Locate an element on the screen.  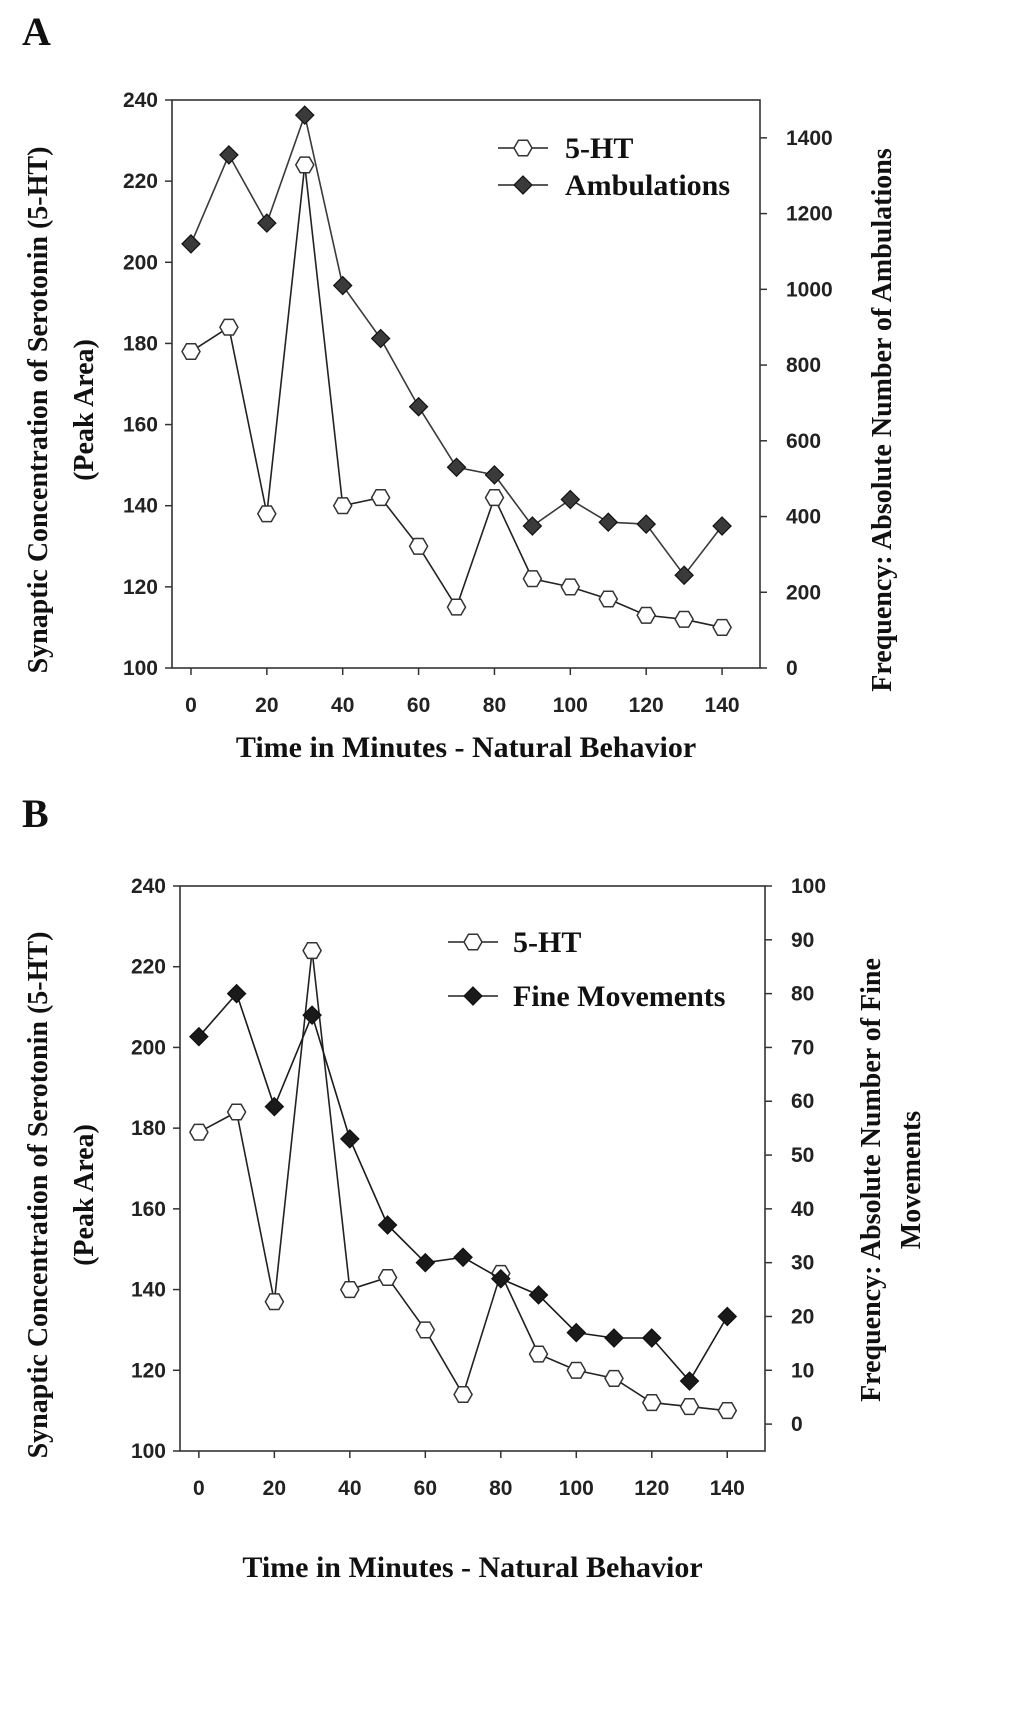
y-tick-label: 180 is located at coordinates (140, 343).